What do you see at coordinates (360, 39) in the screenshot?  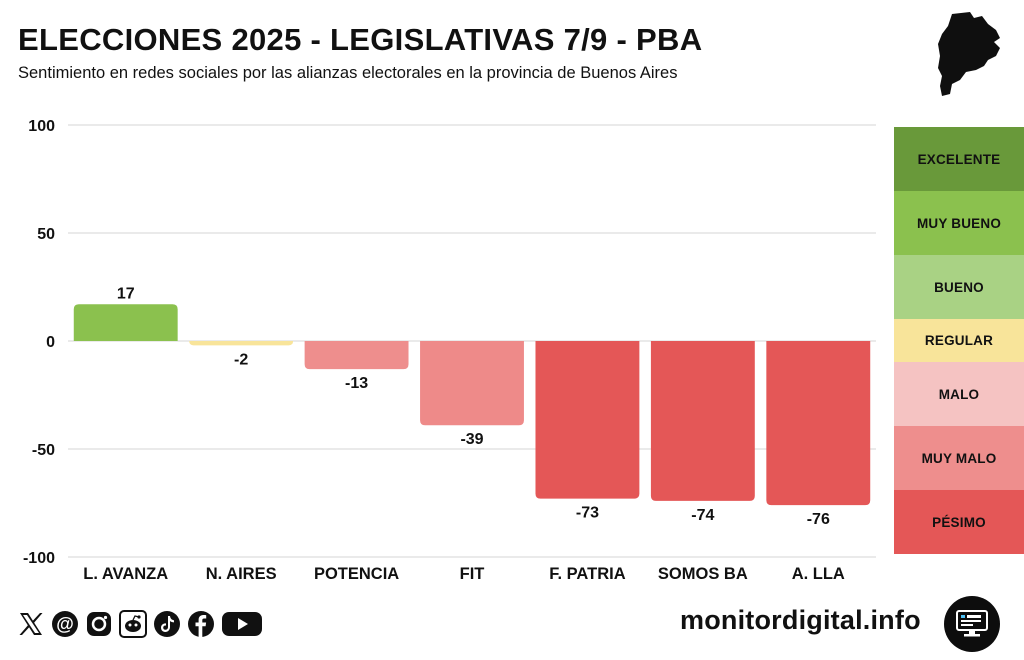 I see `chart-title: ELECCIONES 2025 - LEGISLATIVAS 7/9 - PBA` at bounding box center [360, 39].